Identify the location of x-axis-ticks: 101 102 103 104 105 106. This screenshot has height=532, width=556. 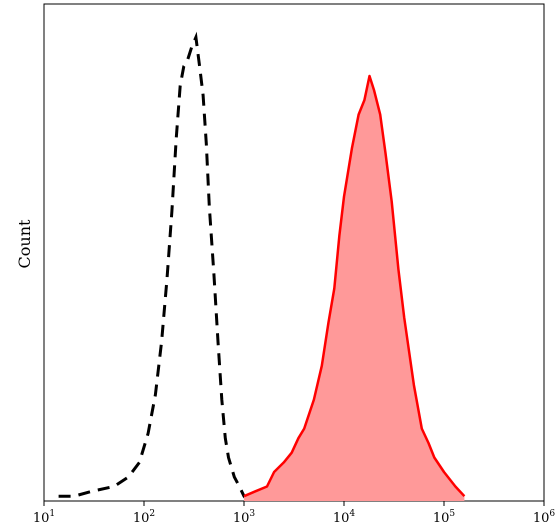
(294, 513).